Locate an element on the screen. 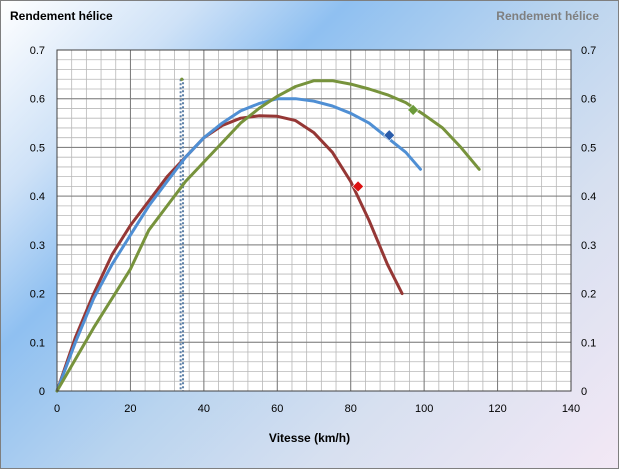 This screenshot has height=469, width=619. x-tick-label: 40 is located at coordinates (204, 409).